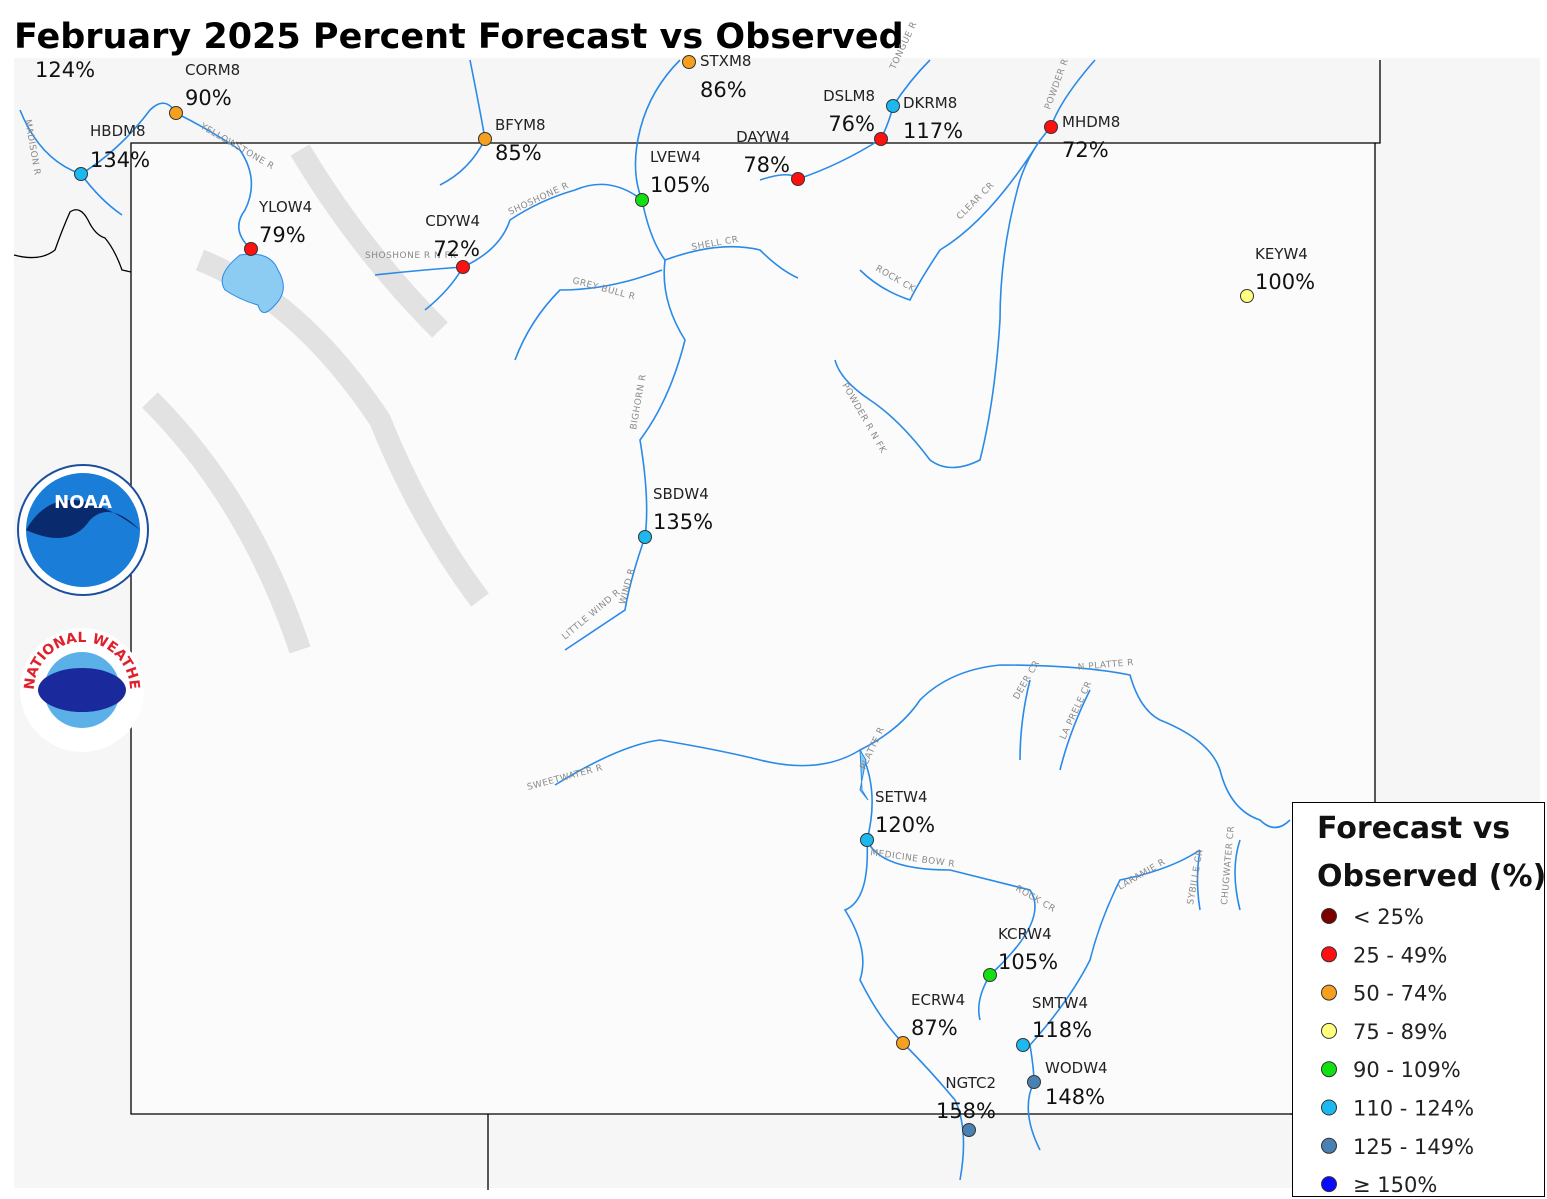  Describe the element at coordinates (763, 137) in the screenshot. I see `station-id: DAYW4` at that location.